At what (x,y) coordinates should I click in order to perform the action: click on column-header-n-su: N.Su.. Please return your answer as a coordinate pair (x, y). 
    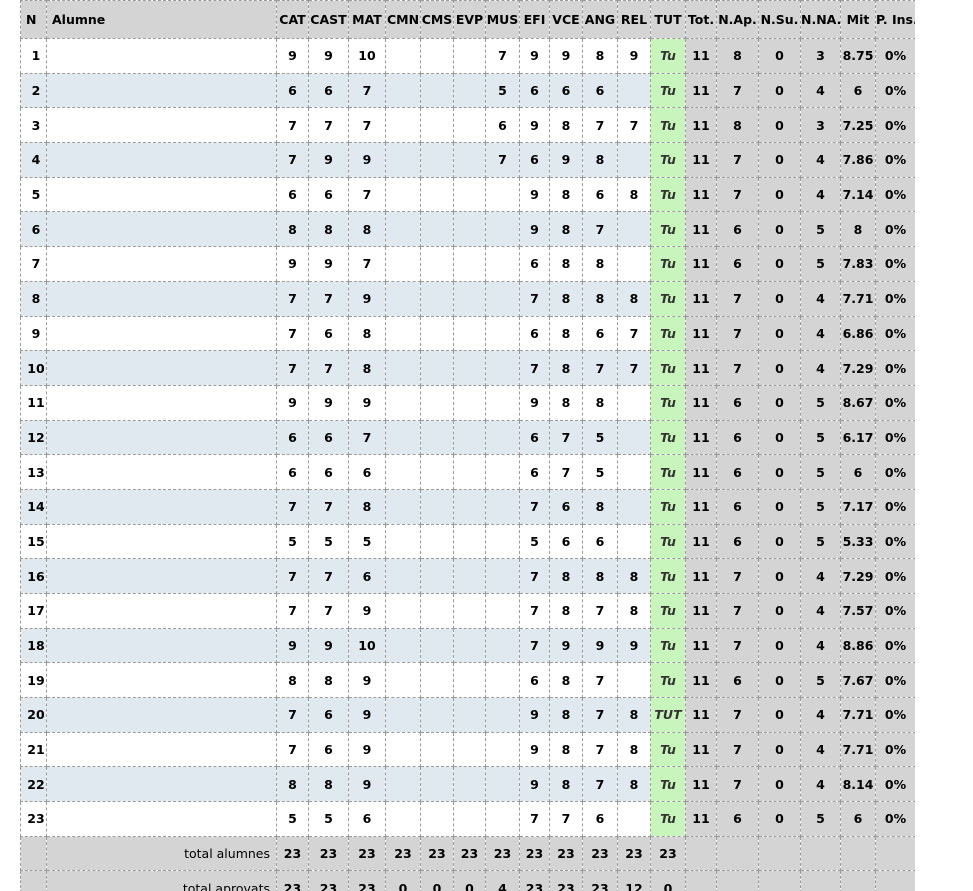
    Looking at the image, I should click on (779, 19).